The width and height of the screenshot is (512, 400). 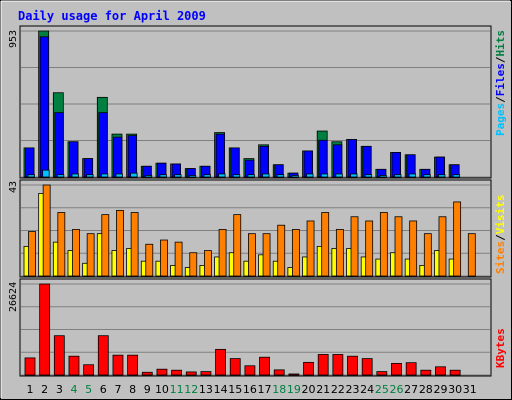 I want to click on day-label: 6, so click(x=103, y=389).